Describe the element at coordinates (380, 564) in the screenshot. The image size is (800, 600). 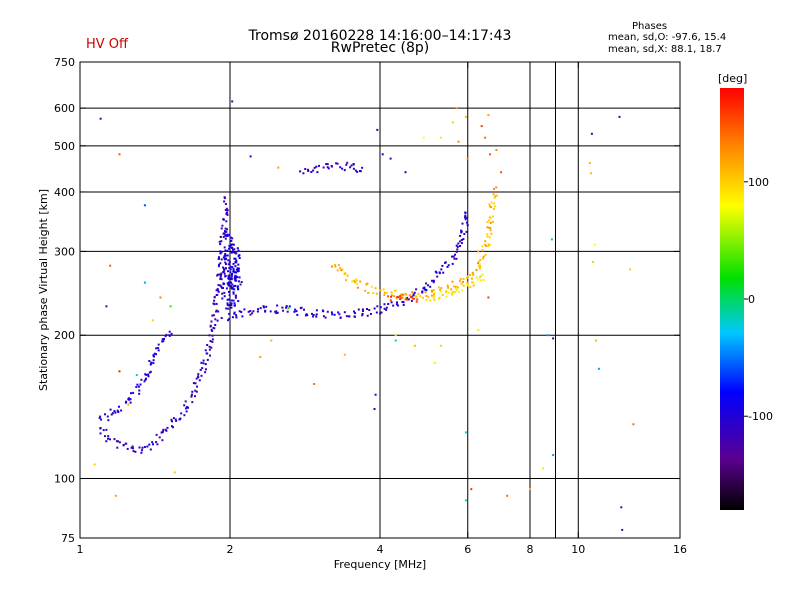
I see `x-axis-label: Frequency [MHz]` at that location.